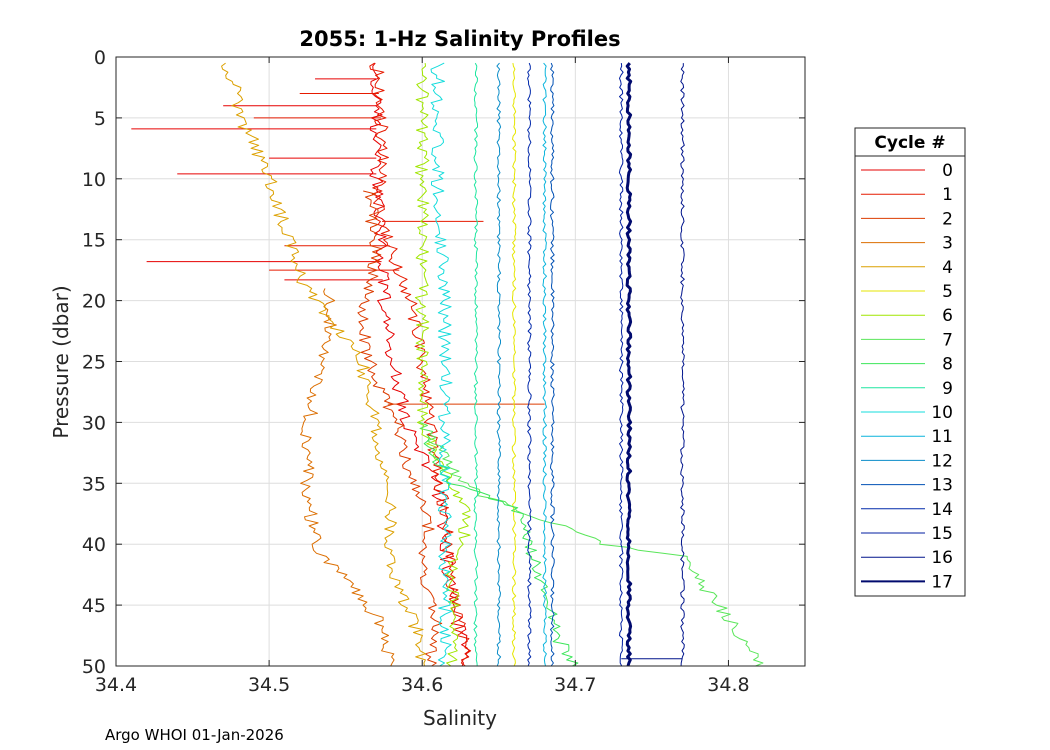 The height and width of the screenshot is (750, 1050). What do you see at coordinates (942, 510) in the screenshot?
I see `legend-label-cycle-14: 14` at bounding box center [942, 510].